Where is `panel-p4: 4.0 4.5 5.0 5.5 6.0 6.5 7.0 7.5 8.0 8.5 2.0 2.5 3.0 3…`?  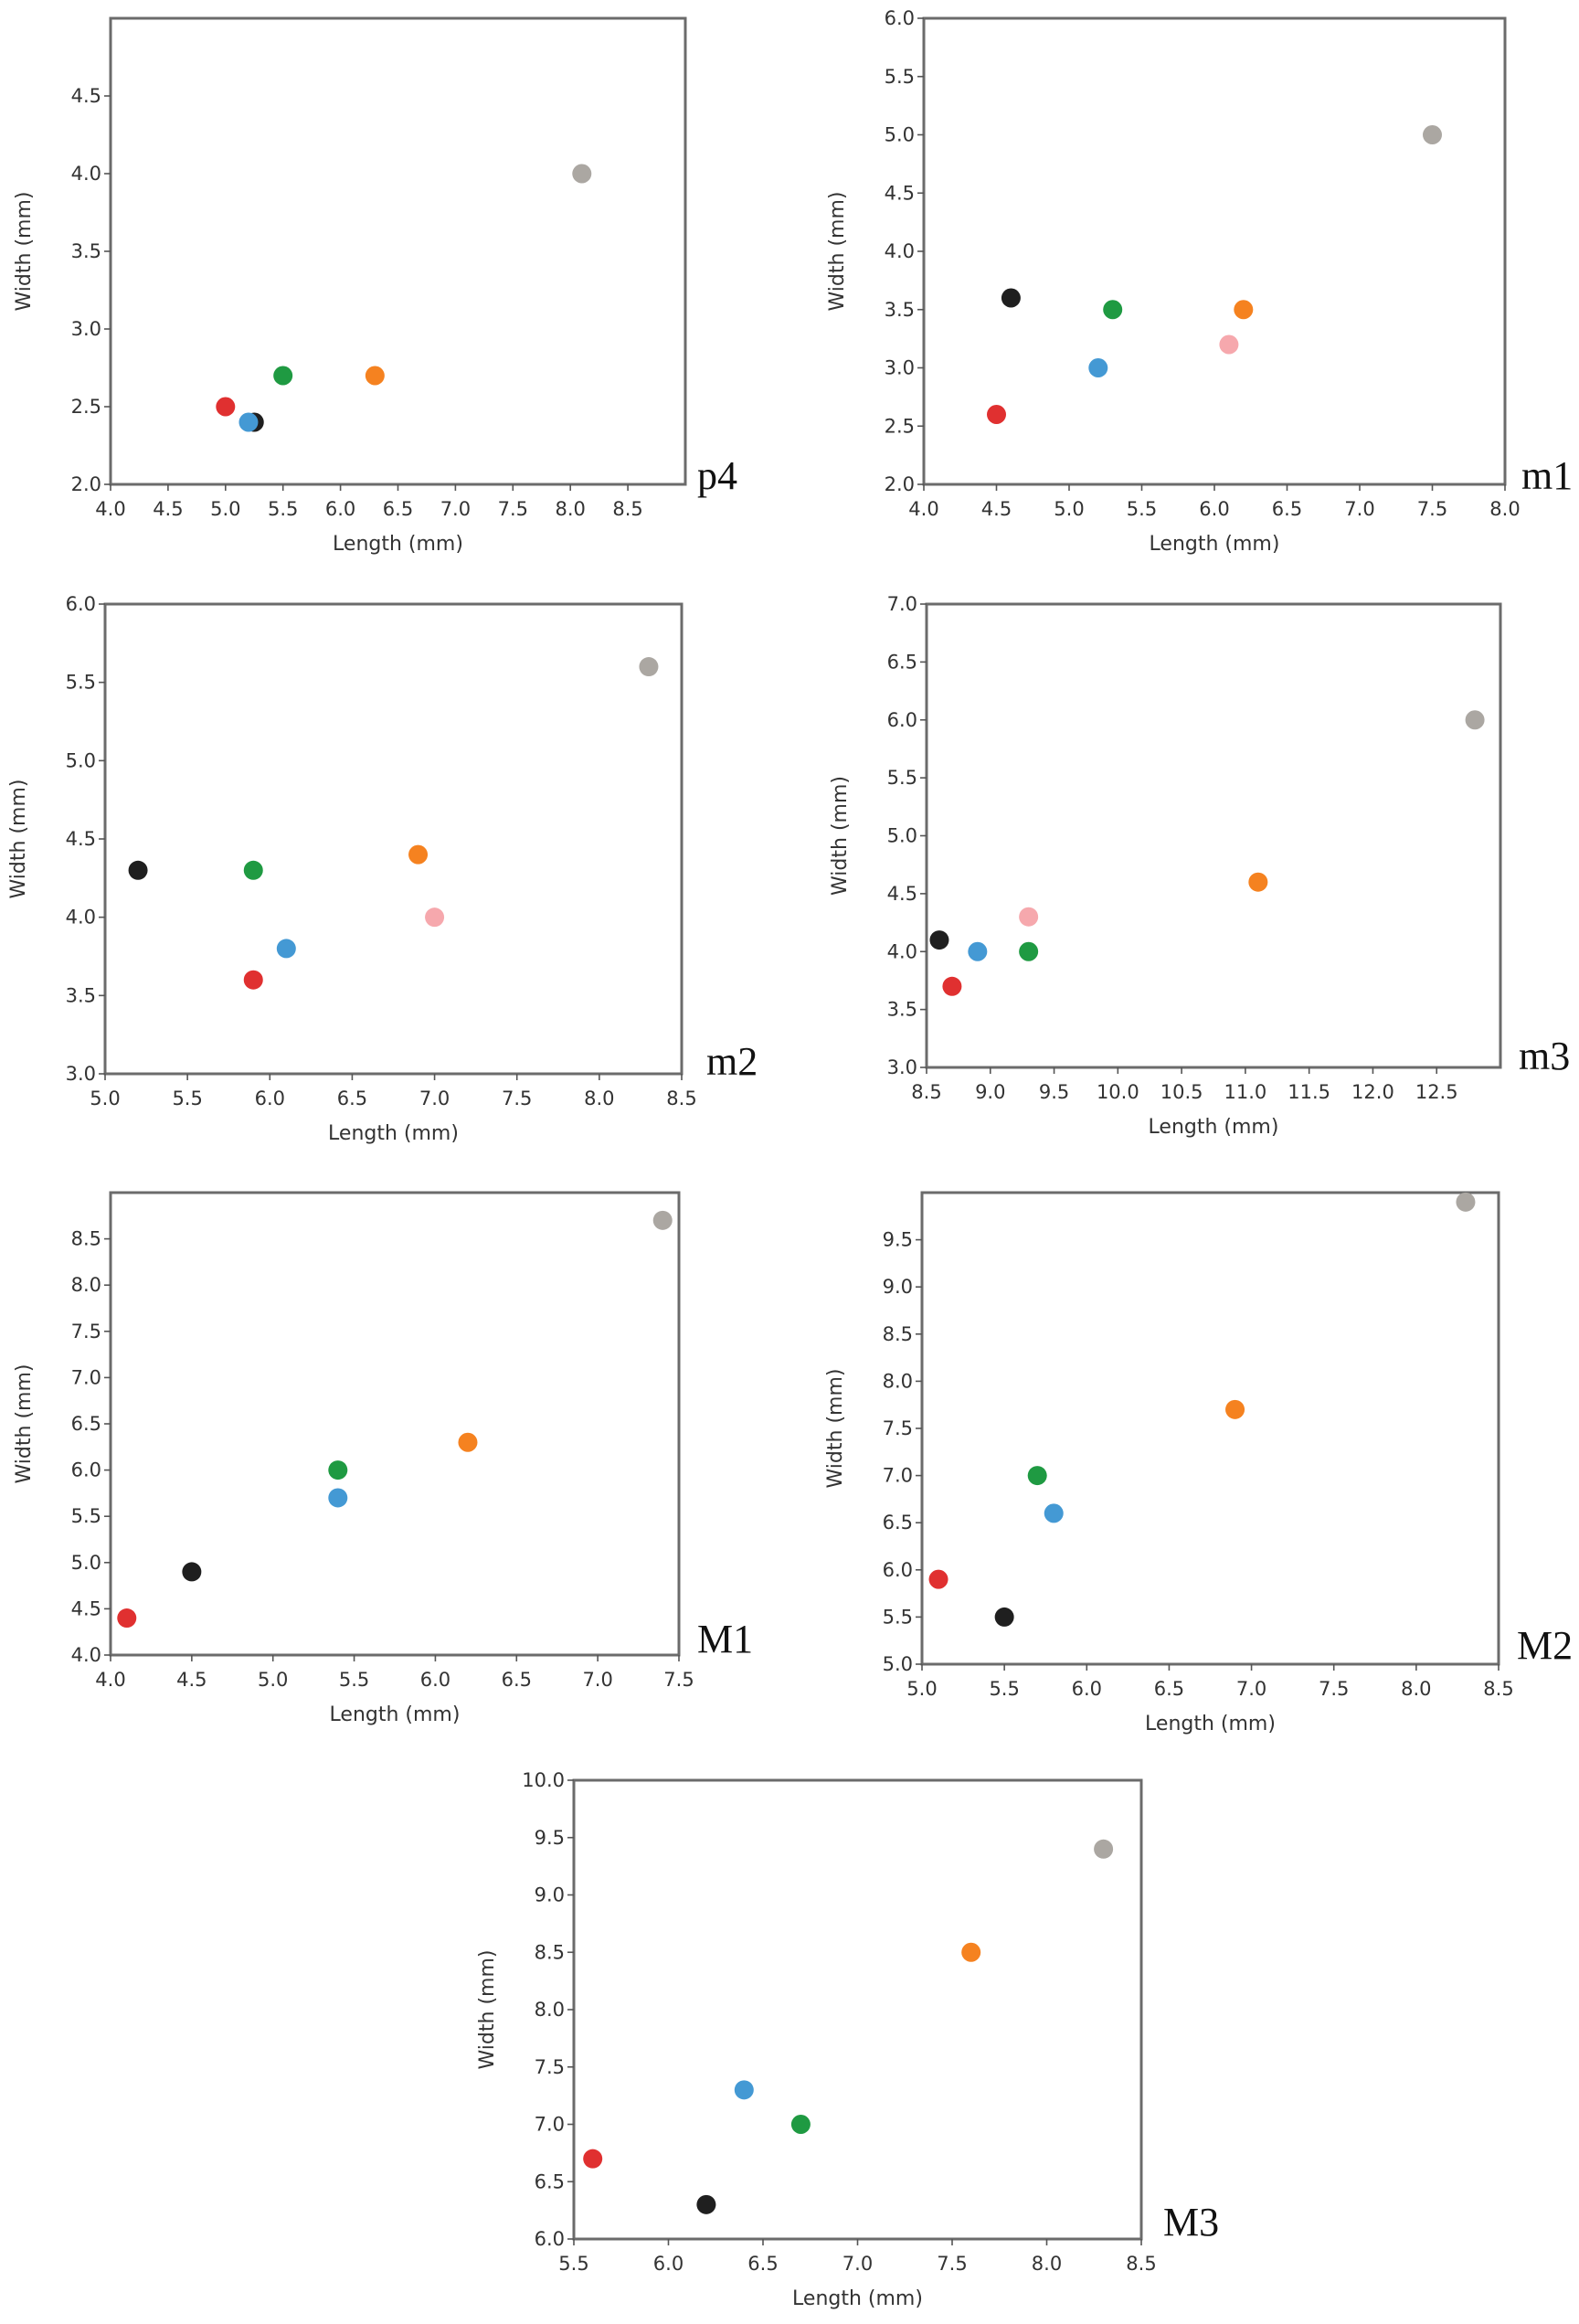 panel-p4: 4.0 4.5 5.0 5.5 6.0 6.5 7.0 7.5 8.0 8.5 2.0 2.5 3.0 3… is located at coordinates (375, 286).